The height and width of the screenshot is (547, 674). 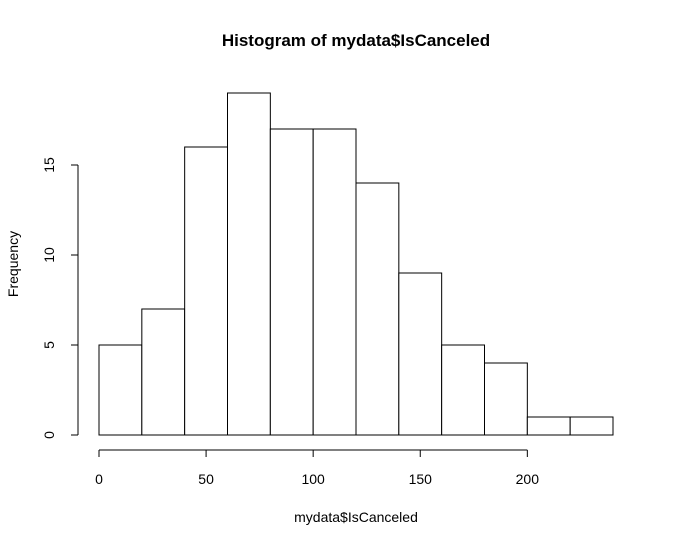 I want to click on x-tick-label: 150, so click(x=421, y=479).